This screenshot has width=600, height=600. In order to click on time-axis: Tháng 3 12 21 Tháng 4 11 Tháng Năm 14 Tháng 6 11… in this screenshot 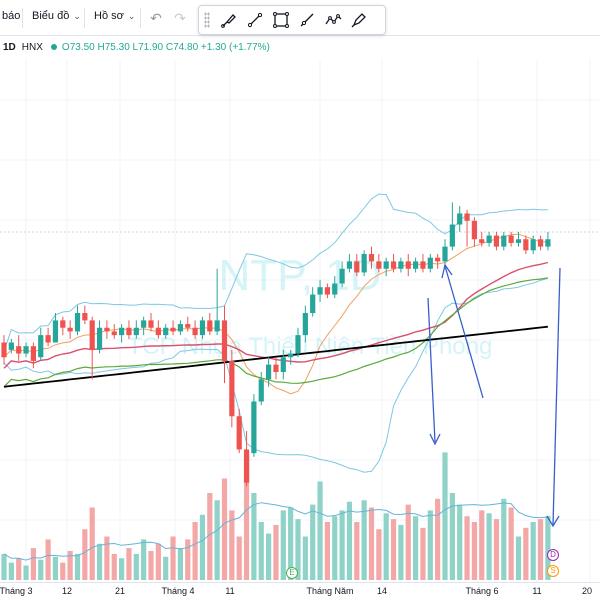, I will do `click(300, 591)`.